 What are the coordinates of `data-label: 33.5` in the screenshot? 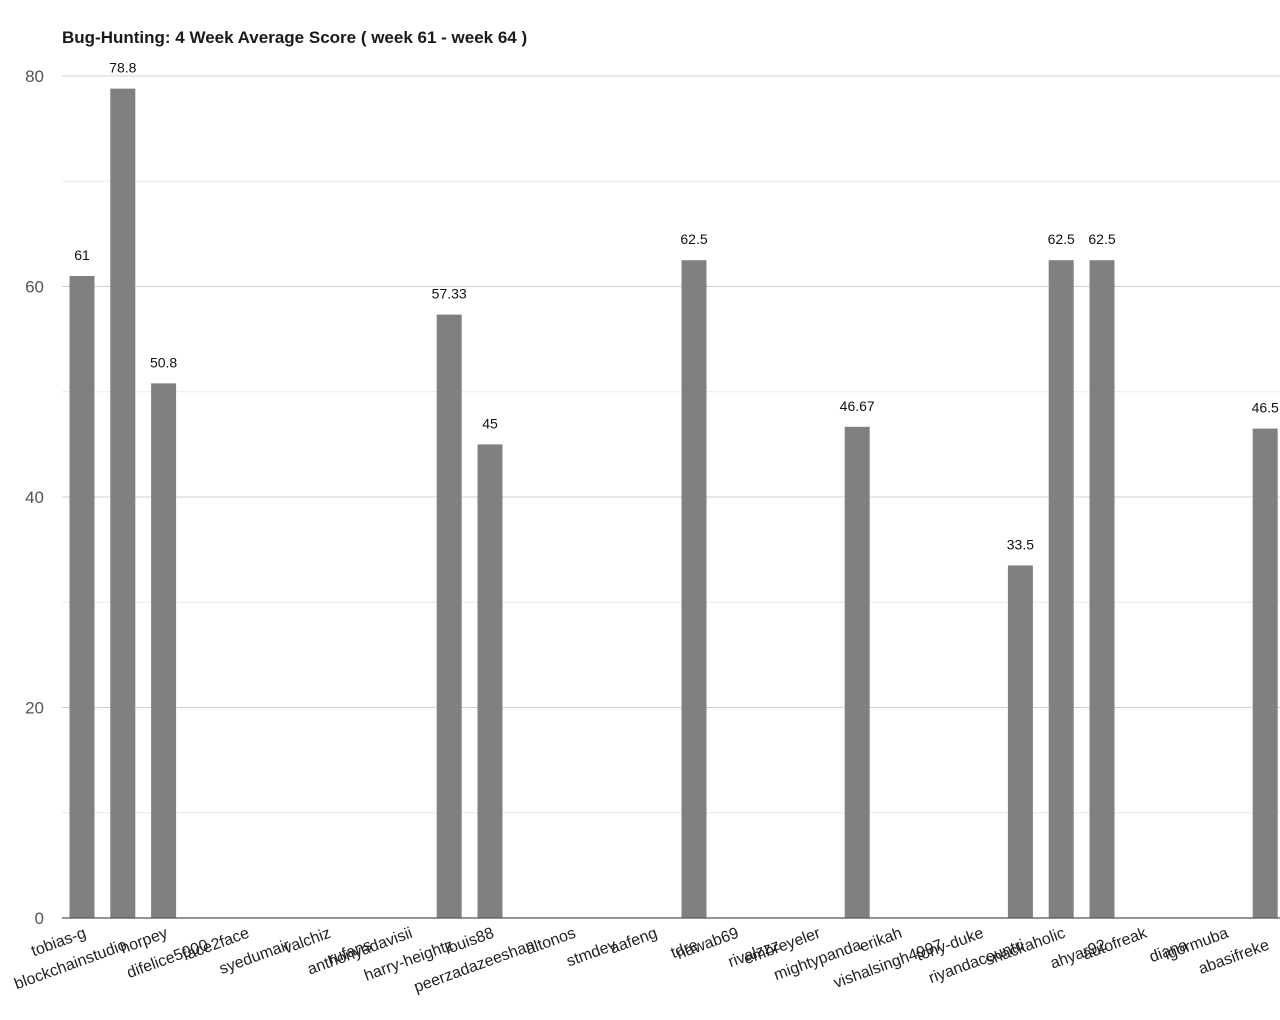 It's located at (1020, 544).